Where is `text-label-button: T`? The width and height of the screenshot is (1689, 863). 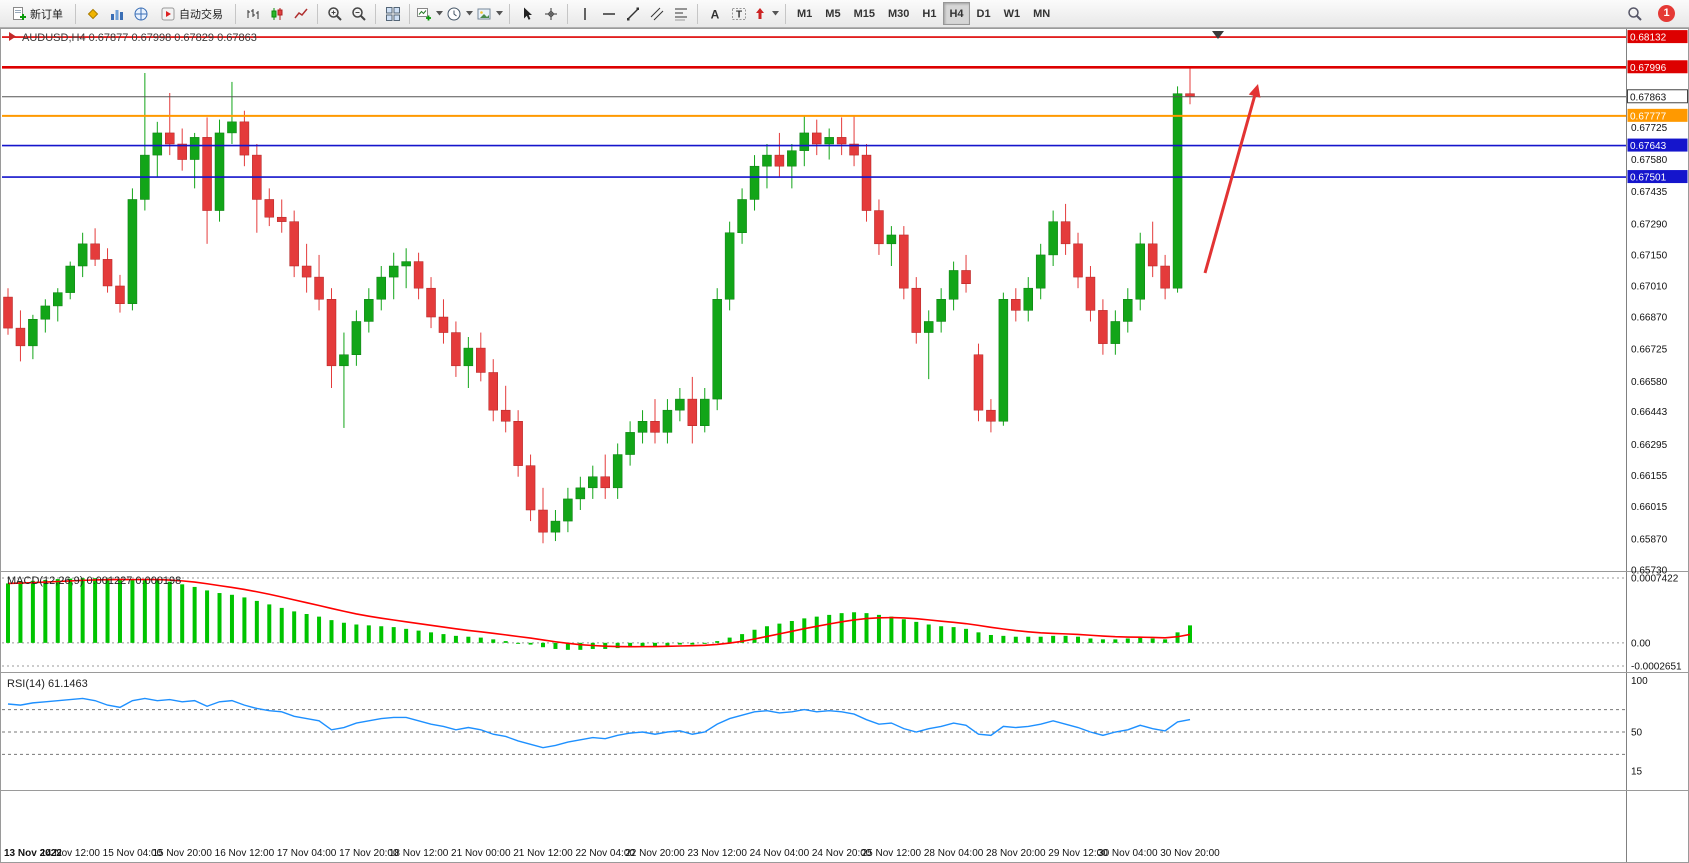 text-label-button: T is located at coordinates (738, 13).